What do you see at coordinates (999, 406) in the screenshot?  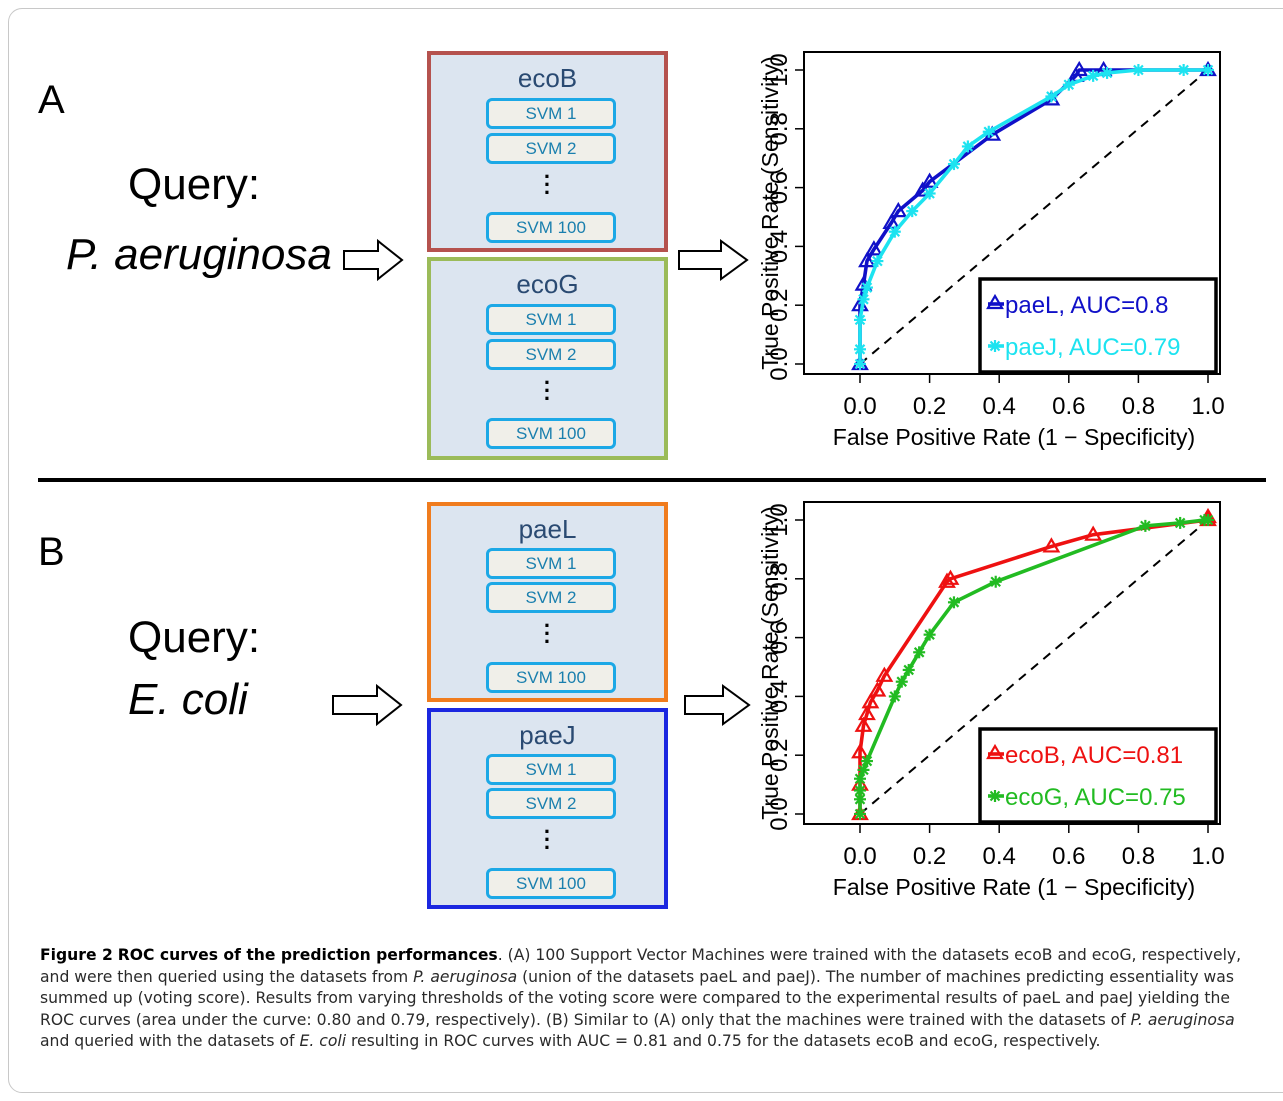 I see `x-tick-label: 0.4` at bounding box center [999, 406].